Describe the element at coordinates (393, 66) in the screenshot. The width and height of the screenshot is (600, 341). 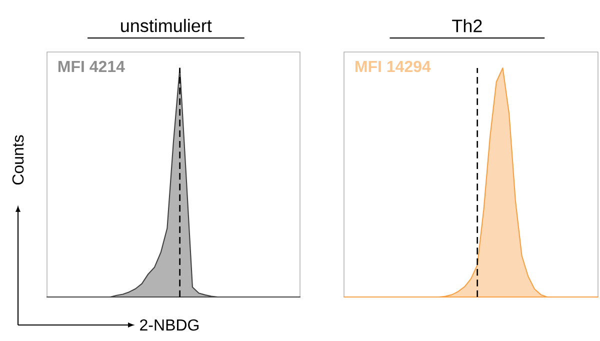
I see `annotation: MFI 14294` at that location.